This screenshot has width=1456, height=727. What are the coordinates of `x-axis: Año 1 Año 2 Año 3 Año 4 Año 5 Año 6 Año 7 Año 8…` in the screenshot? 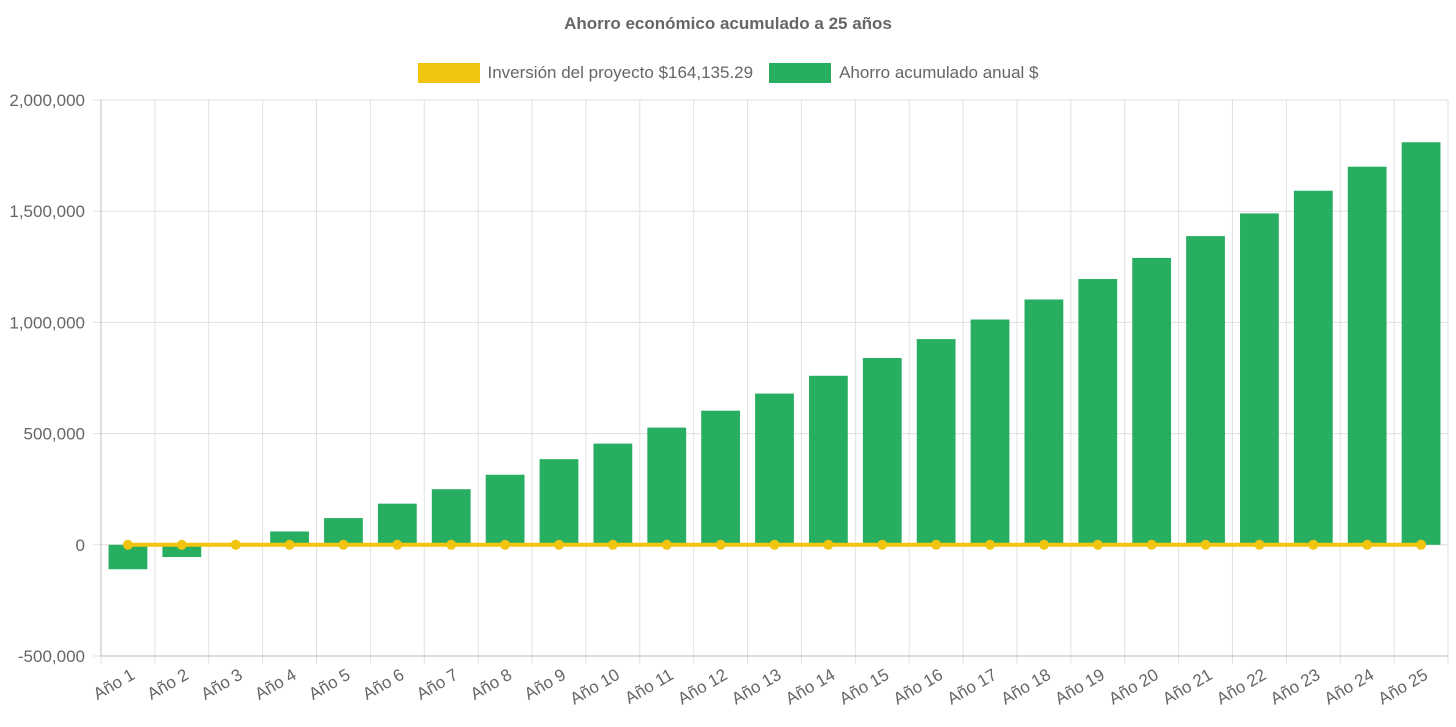 It's located at (760, 686).